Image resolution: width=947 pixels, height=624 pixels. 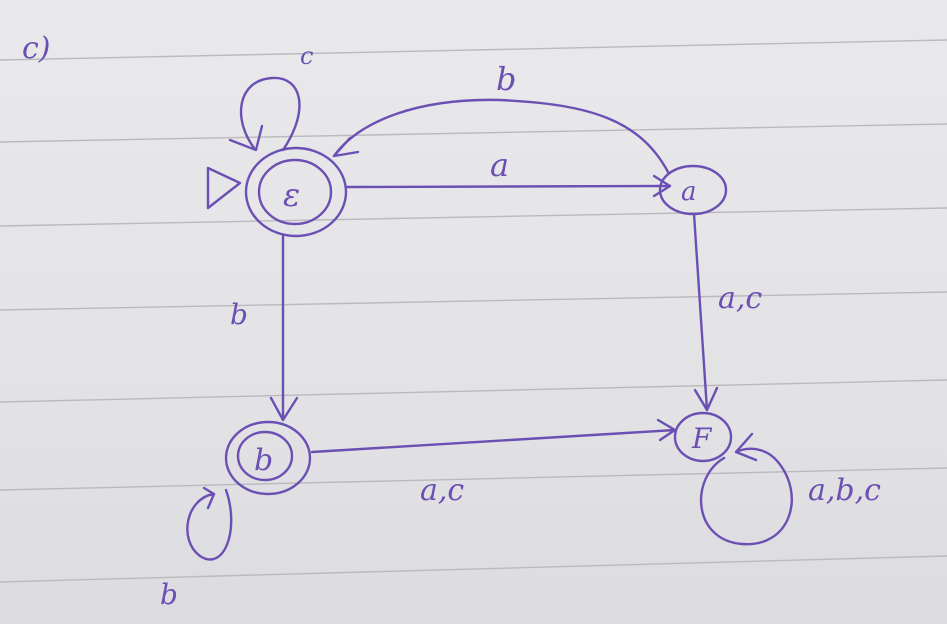 What do you see at coordinates (291, 195) in the screenshot?
I see `state-epsilon-label: ε` at bounding box center [291, 195].